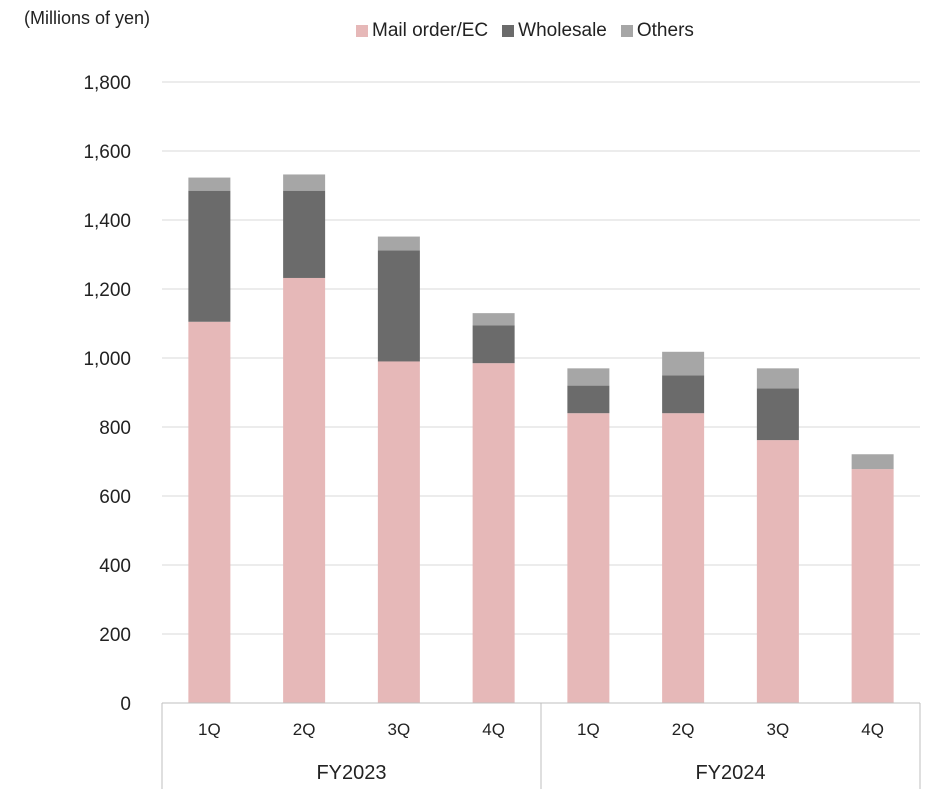 This screenshot has height=789, width=935. What do you see at coordinates (107, 359) in the screenshot?
I see `y-tick-label: 1,000` at bounding box center [107, 359].